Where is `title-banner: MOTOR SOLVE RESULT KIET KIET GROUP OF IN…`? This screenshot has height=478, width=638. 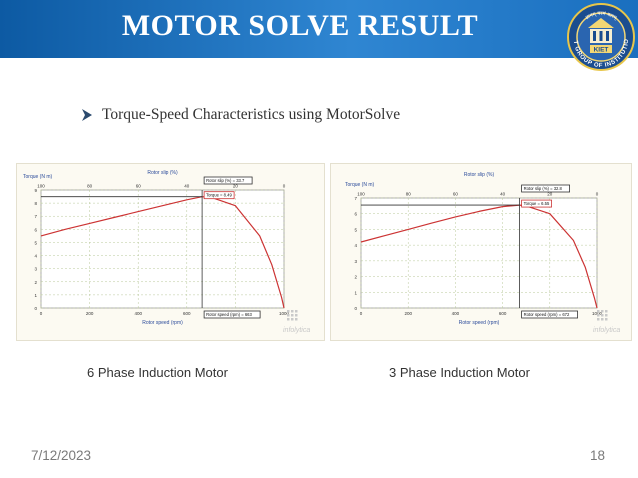 title-banner: MOTOR SOLVE RESULT KIET KIET GROUP OF IN… is located at coordinates (319, 35).